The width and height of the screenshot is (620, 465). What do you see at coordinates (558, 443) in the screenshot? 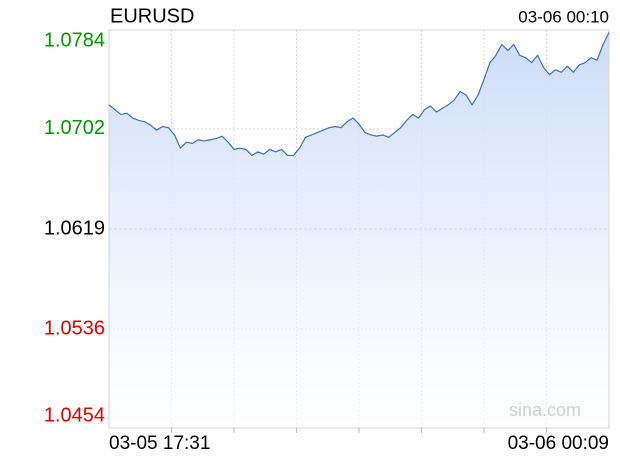
I see `x-tick-label: 03-06 00:09` at bounding box center [558, 443].